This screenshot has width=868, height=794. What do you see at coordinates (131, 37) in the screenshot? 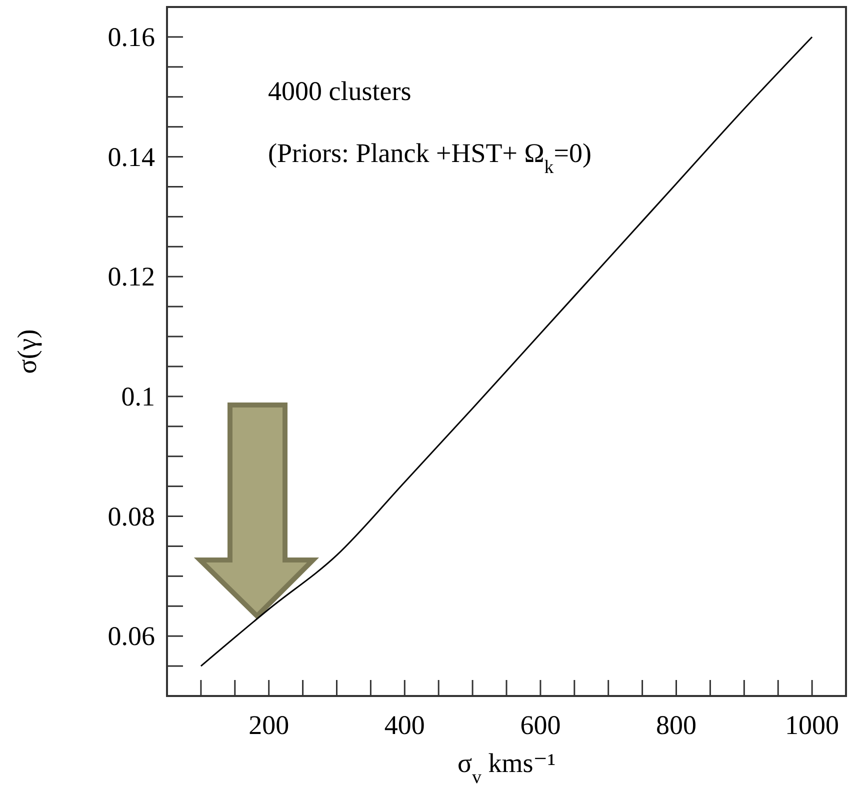
I see `y-tick-label: 0.16` at bounding box center [131, 37].